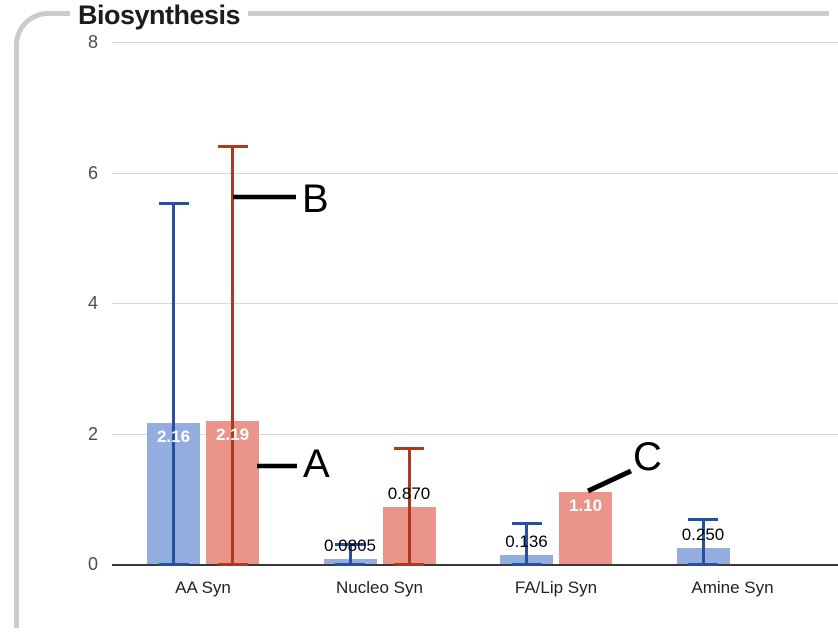 This screenshot has height=632, width=838. I want to click on bar-value-label: 0.0805, so click(350, 545).